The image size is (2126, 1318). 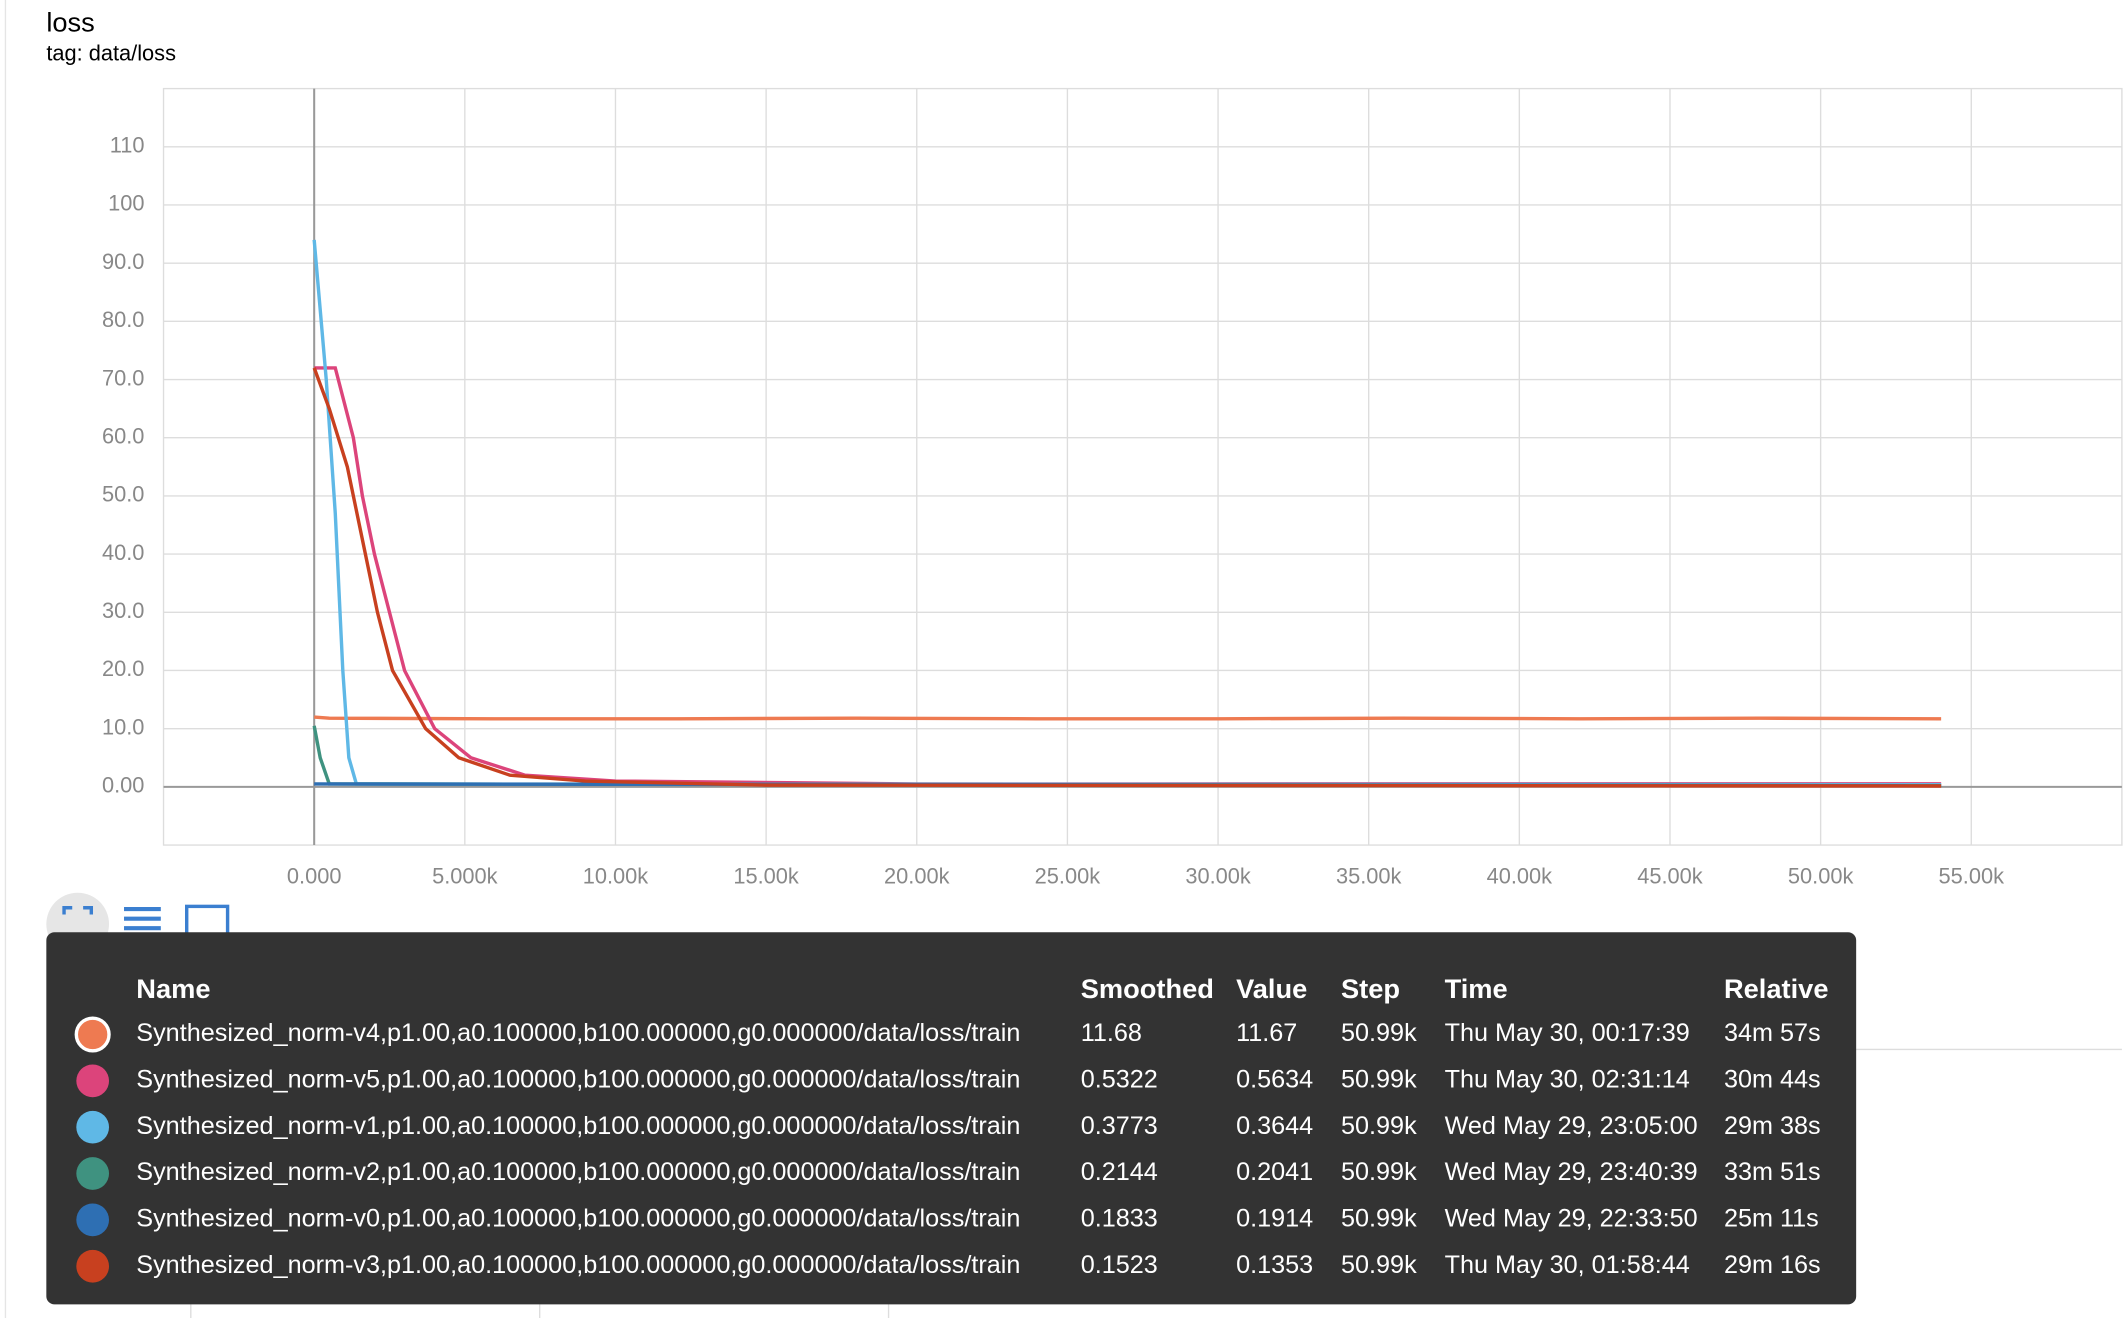 What do you see at coordinates (123, 552) in the screenshot?
I see `y-tick-label: 40.0` at bounding box center [123, 552].